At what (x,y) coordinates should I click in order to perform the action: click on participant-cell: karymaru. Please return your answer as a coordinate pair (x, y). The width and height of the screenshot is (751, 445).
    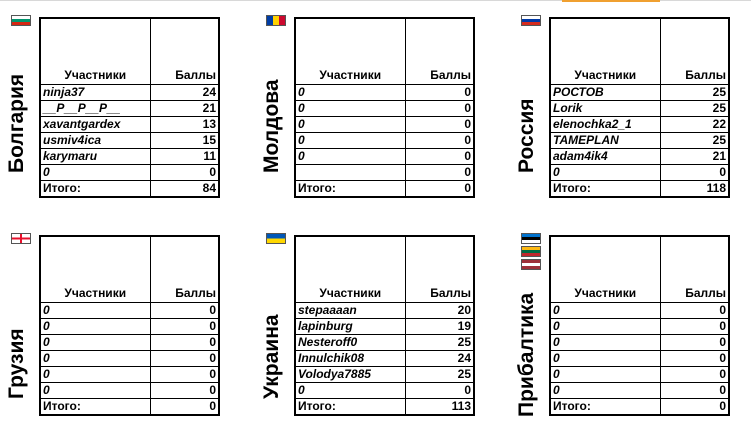
    Looking at the image, I should click on (95, 156).